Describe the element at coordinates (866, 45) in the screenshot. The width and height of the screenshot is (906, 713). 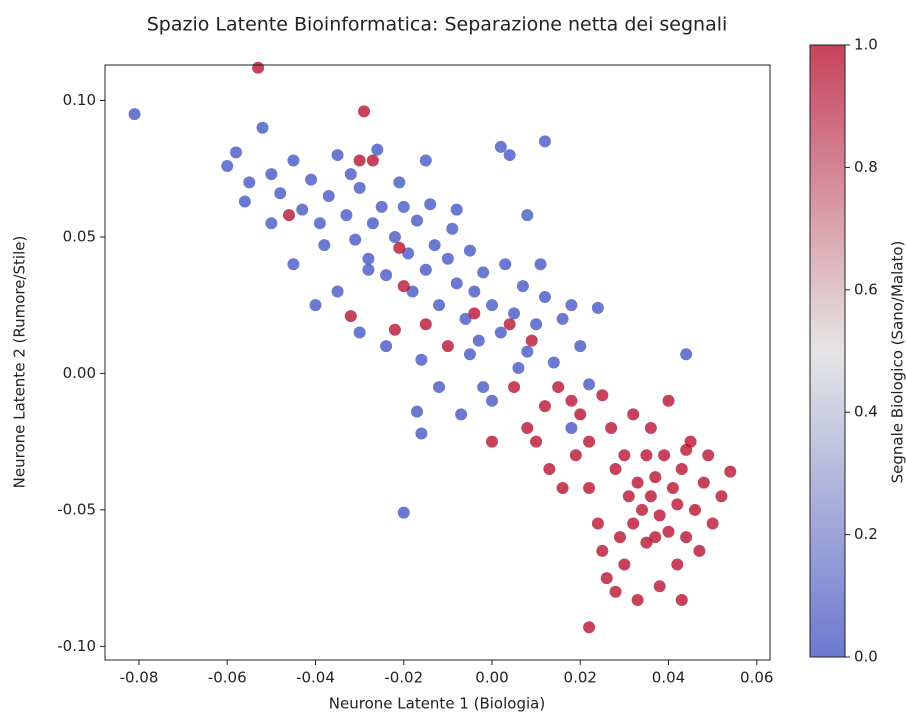
I see `colorbar-tick-label: 1.0` at that location.